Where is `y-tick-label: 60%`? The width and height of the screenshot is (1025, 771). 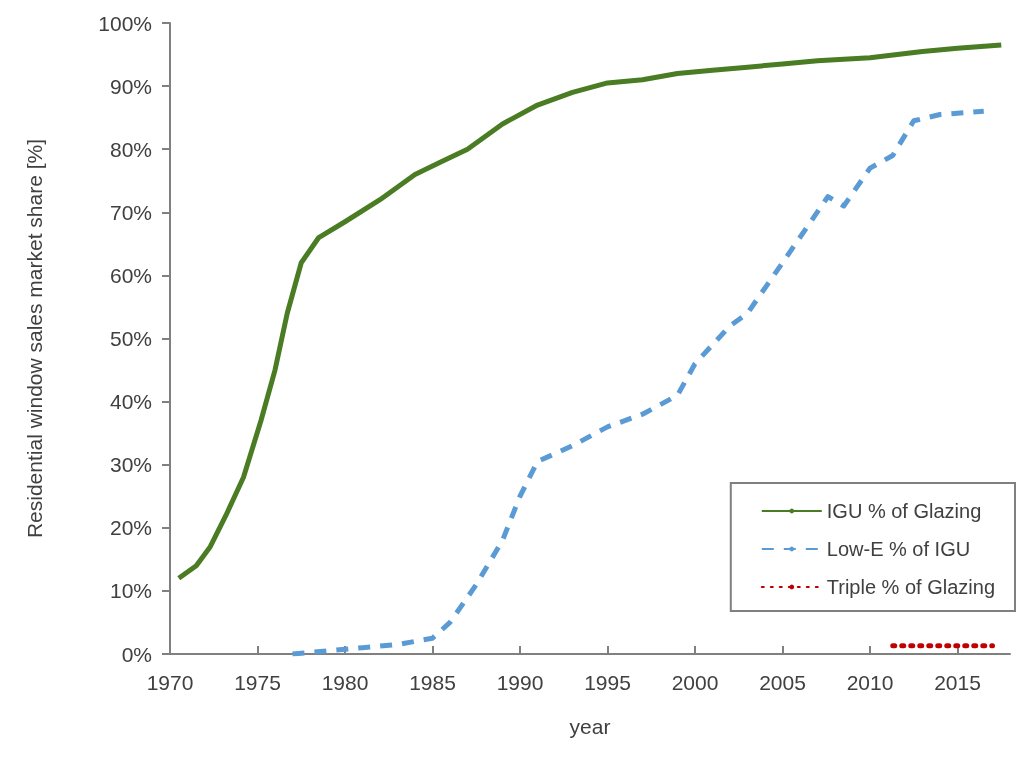 y-tick-label: 60% is located at coordinates (130, 275).